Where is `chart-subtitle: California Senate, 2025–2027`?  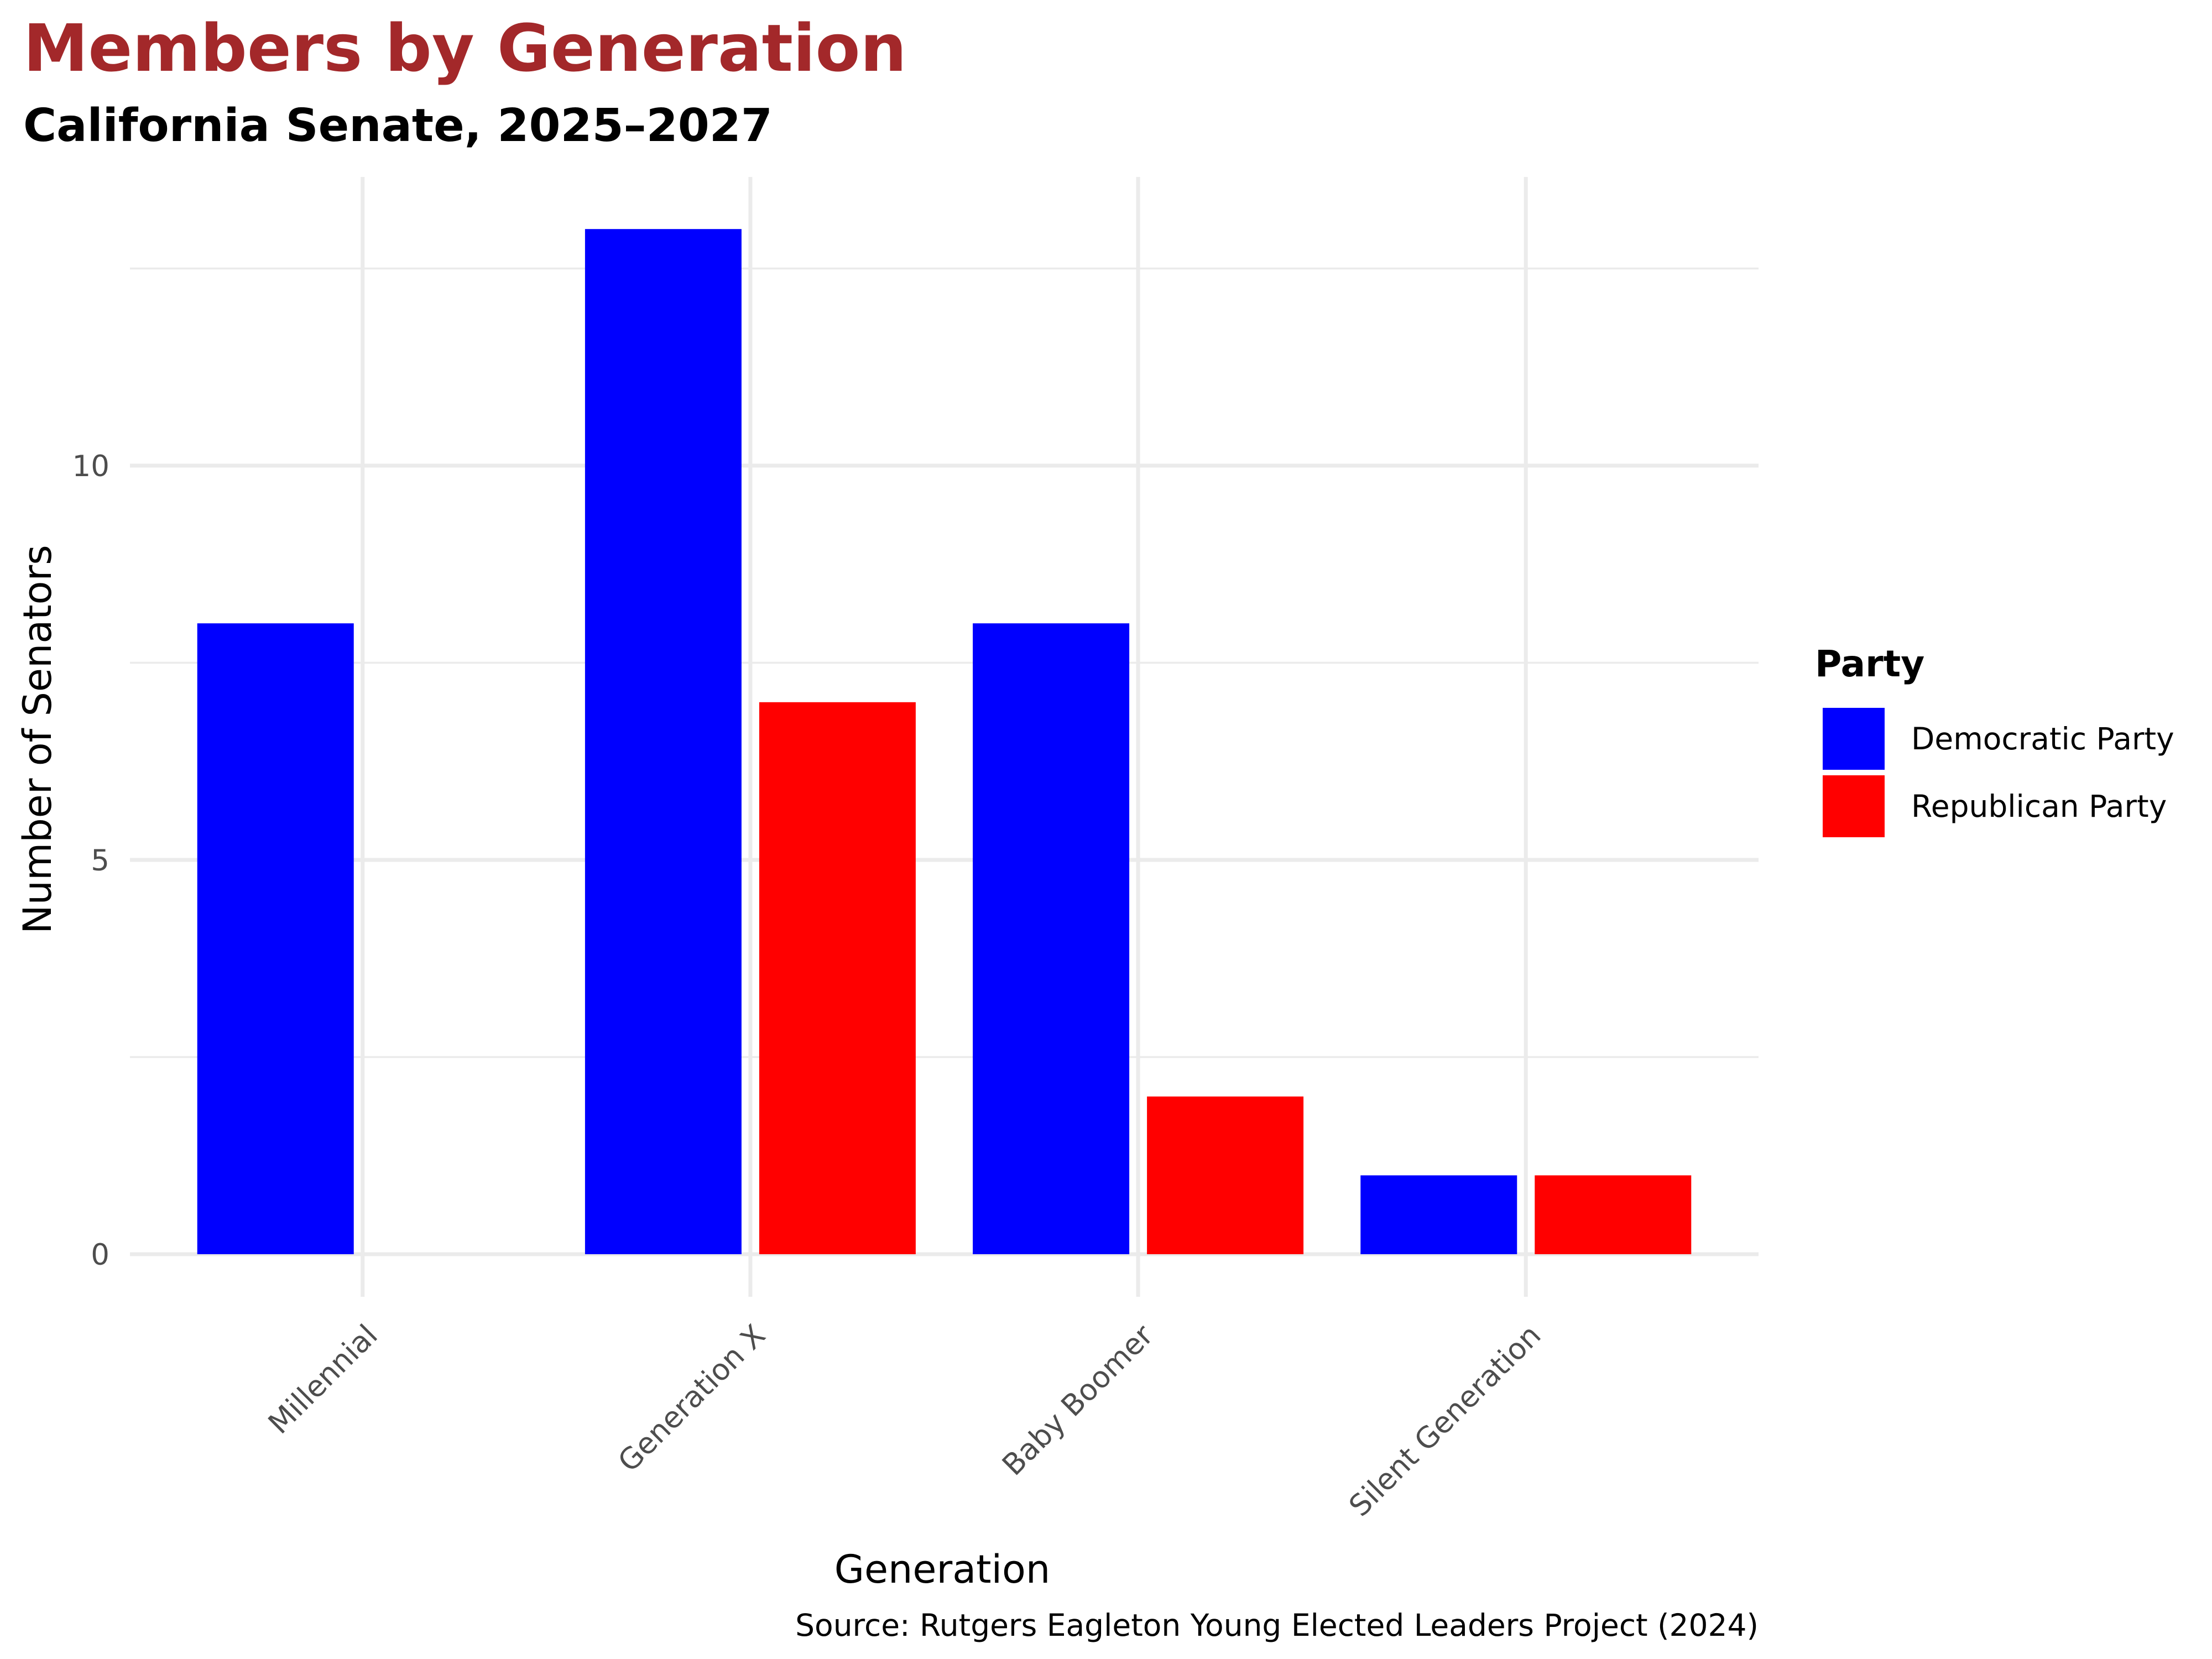
chart-subtitle: California Senate, 2025–2027 is located at coordinates (398, 126).